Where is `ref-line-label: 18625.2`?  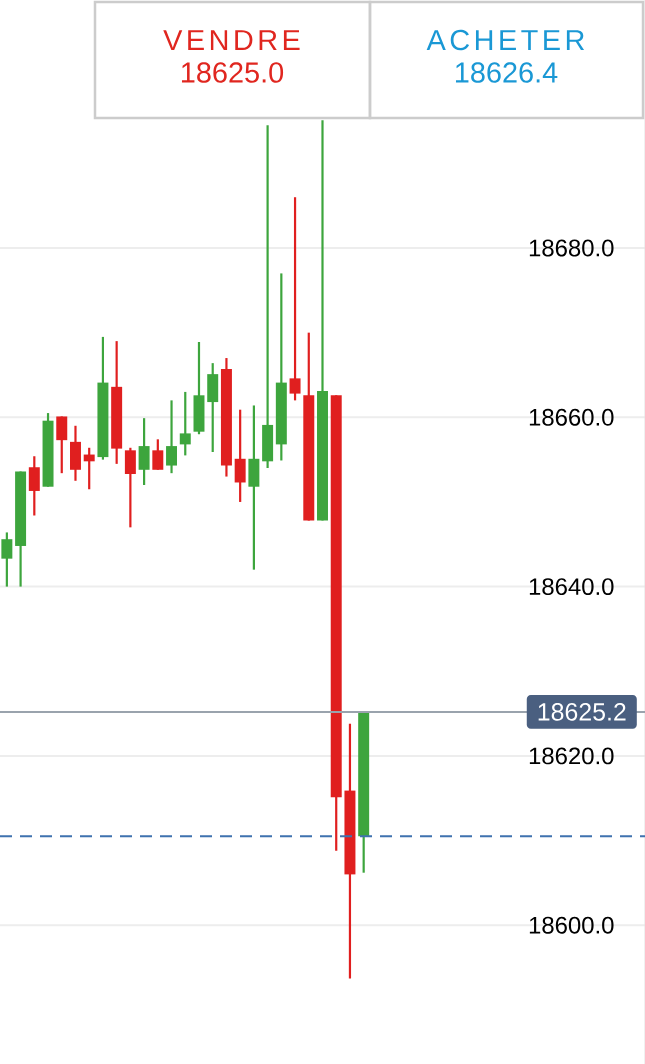
ref-line-label: 18625.2 is located at coordinates (582, 712).